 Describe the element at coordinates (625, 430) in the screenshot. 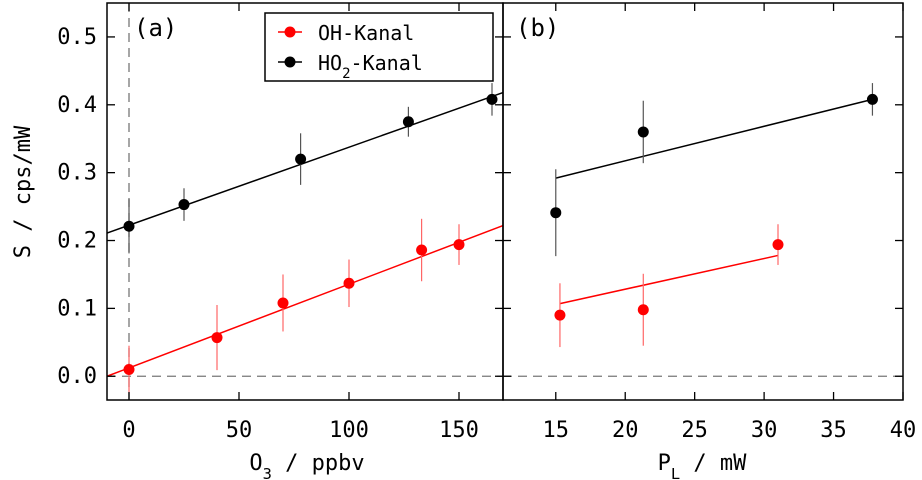

I see `x-tick-label: 20` at that location.